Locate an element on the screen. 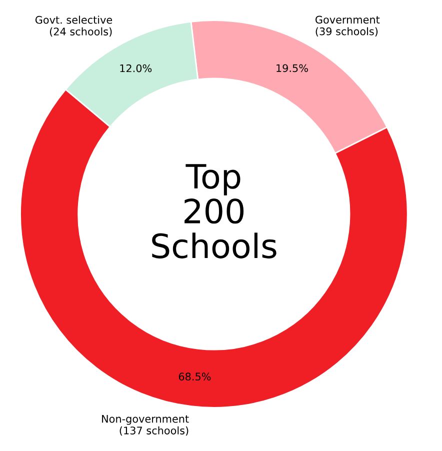  slice-label: Government (39 schools) is located at coordinates (348, 26).